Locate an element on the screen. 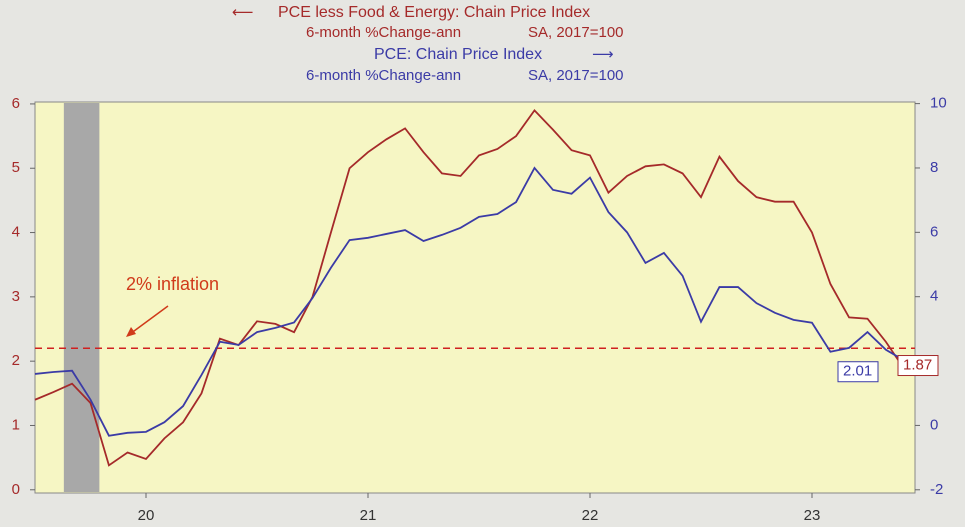 Image resolution: width=965 pixels, height=527 pixels. x-tick-label: 22 is located at coordinates (590, 515).